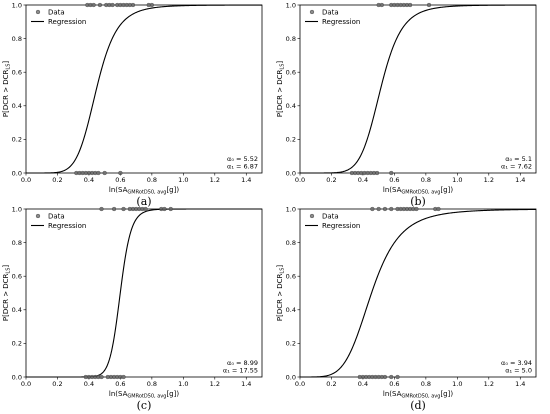 Image resolution: width=550 pixels, height=414 pixels. What do you see at coordinates (242, 167) in the screenshot?
I see `coefficient-label: α₁ = 6.87` at bounding box center [242, 167].